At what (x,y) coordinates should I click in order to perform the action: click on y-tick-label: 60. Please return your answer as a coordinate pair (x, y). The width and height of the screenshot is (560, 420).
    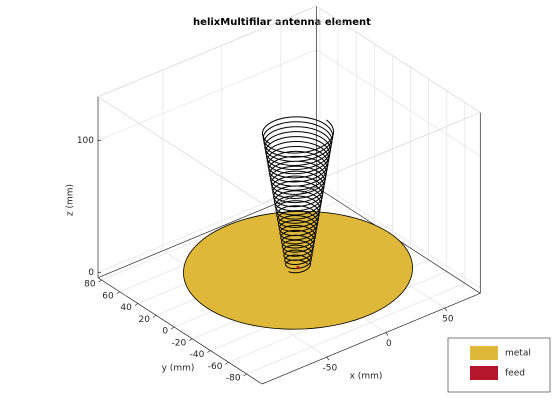
    Looking at the image, I should click on (108, 296).